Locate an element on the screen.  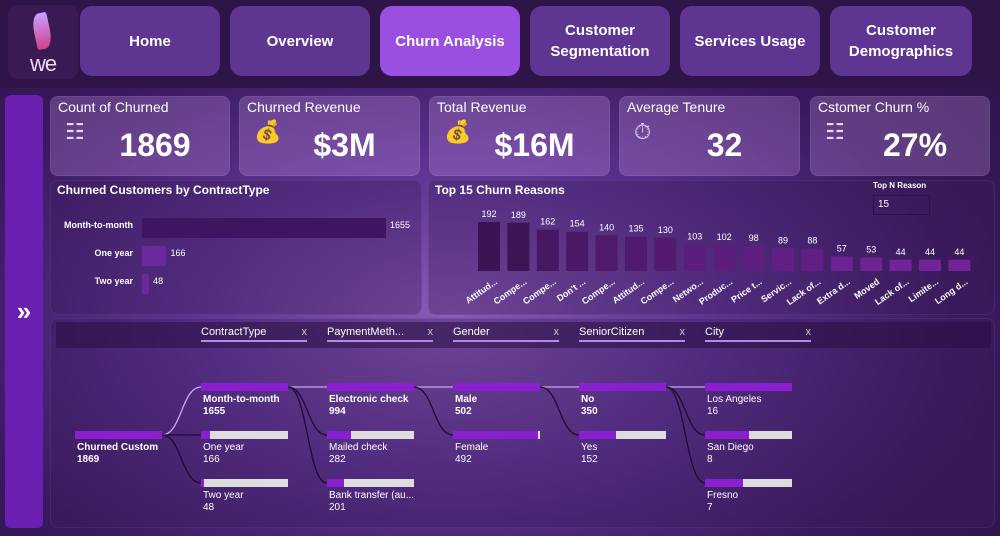
tree-node: Yes 152 is located at coordinates (589, 454).